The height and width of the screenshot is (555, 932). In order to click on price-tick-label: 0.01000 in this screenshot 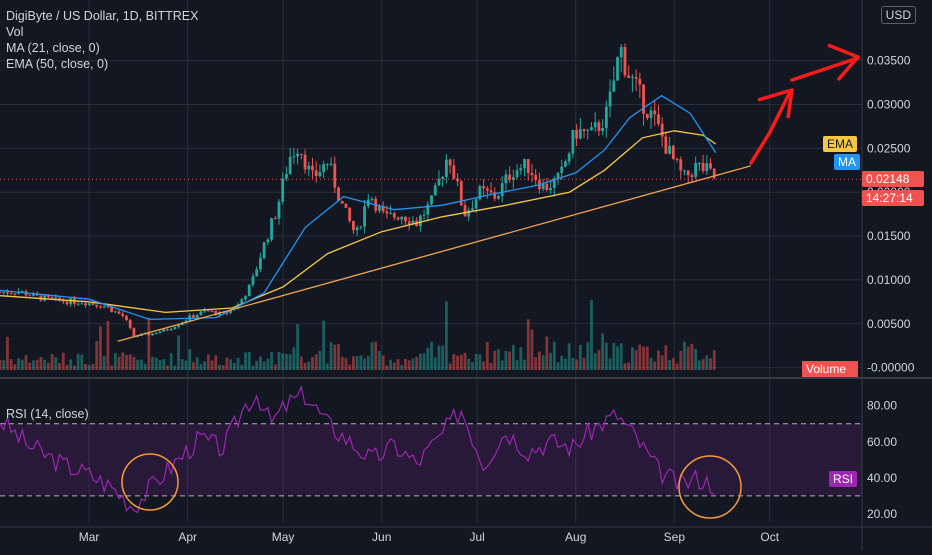, I will do `click(889, 280)`.